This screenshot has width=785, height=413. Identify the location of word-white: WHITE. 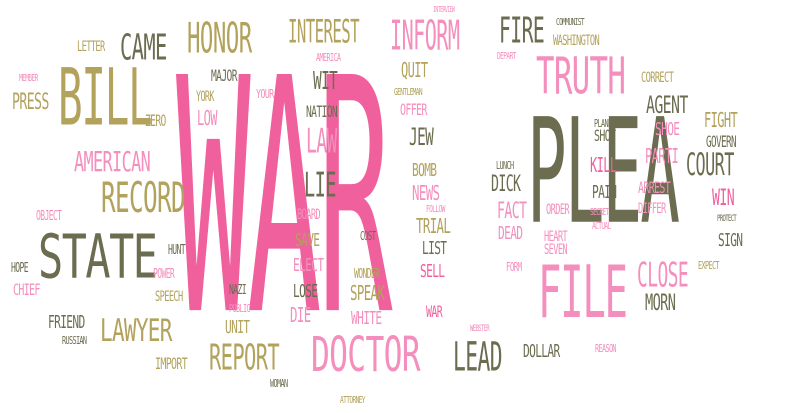
(366, 318).